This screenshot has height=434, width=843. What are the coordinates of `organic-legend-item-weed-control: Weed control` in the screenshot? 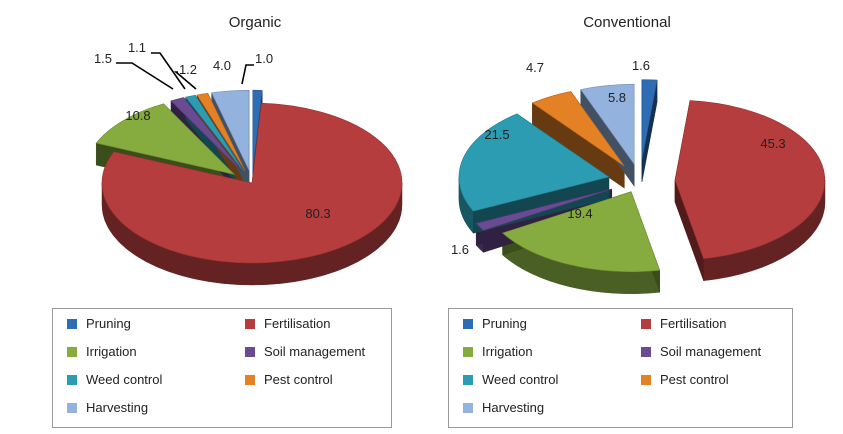 It's located at (114, 379).